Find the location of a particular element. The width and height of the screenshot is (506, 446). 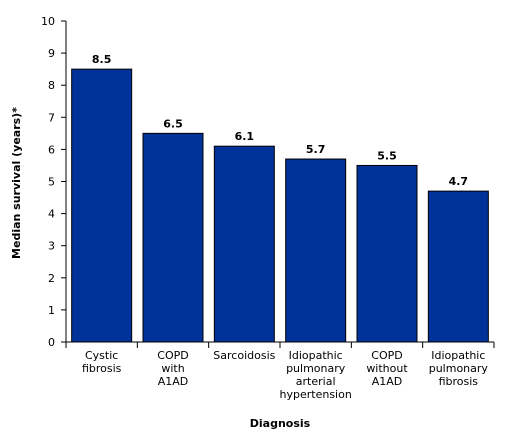

value-label: 6.1 is located at coordinates (245, 136).